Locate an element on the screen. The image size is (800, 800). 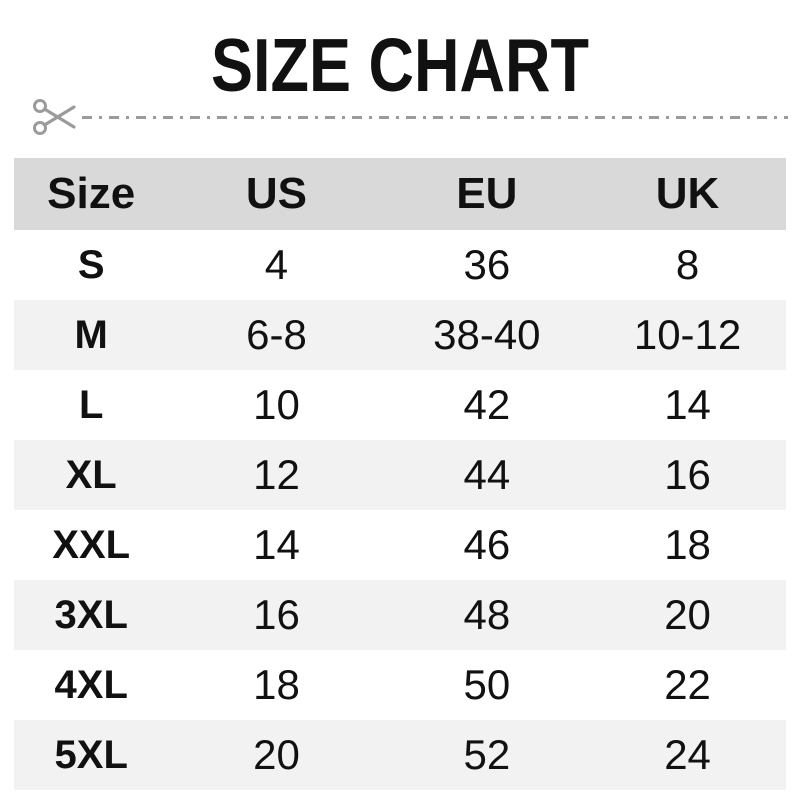
us-value: 18 is located at coordinates (276, 685).